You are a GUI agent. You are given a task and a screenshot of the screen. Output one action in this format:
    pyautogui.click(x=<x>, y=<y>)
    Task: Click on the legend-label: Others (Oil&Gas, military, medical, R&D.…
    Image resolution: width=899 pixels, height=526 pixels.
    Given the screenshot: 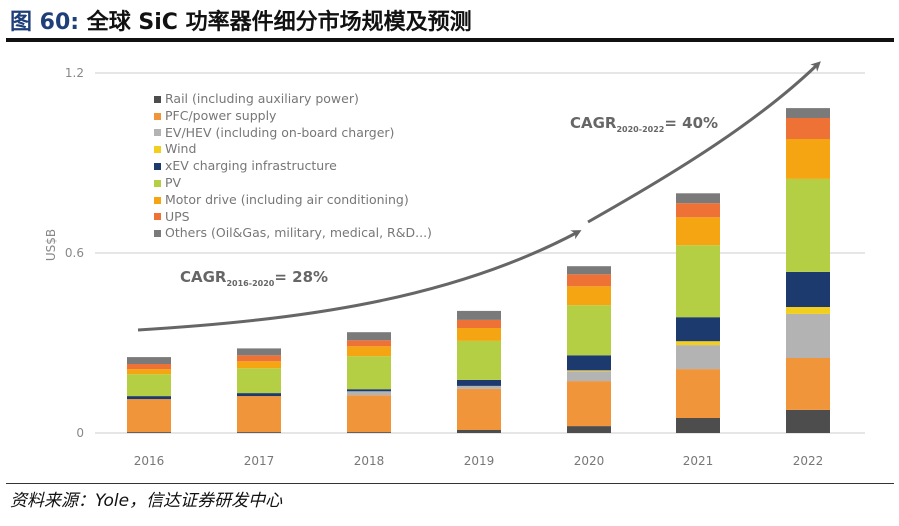 What is the action you would take?
    pyautogui.click(x=298, y=233)
    